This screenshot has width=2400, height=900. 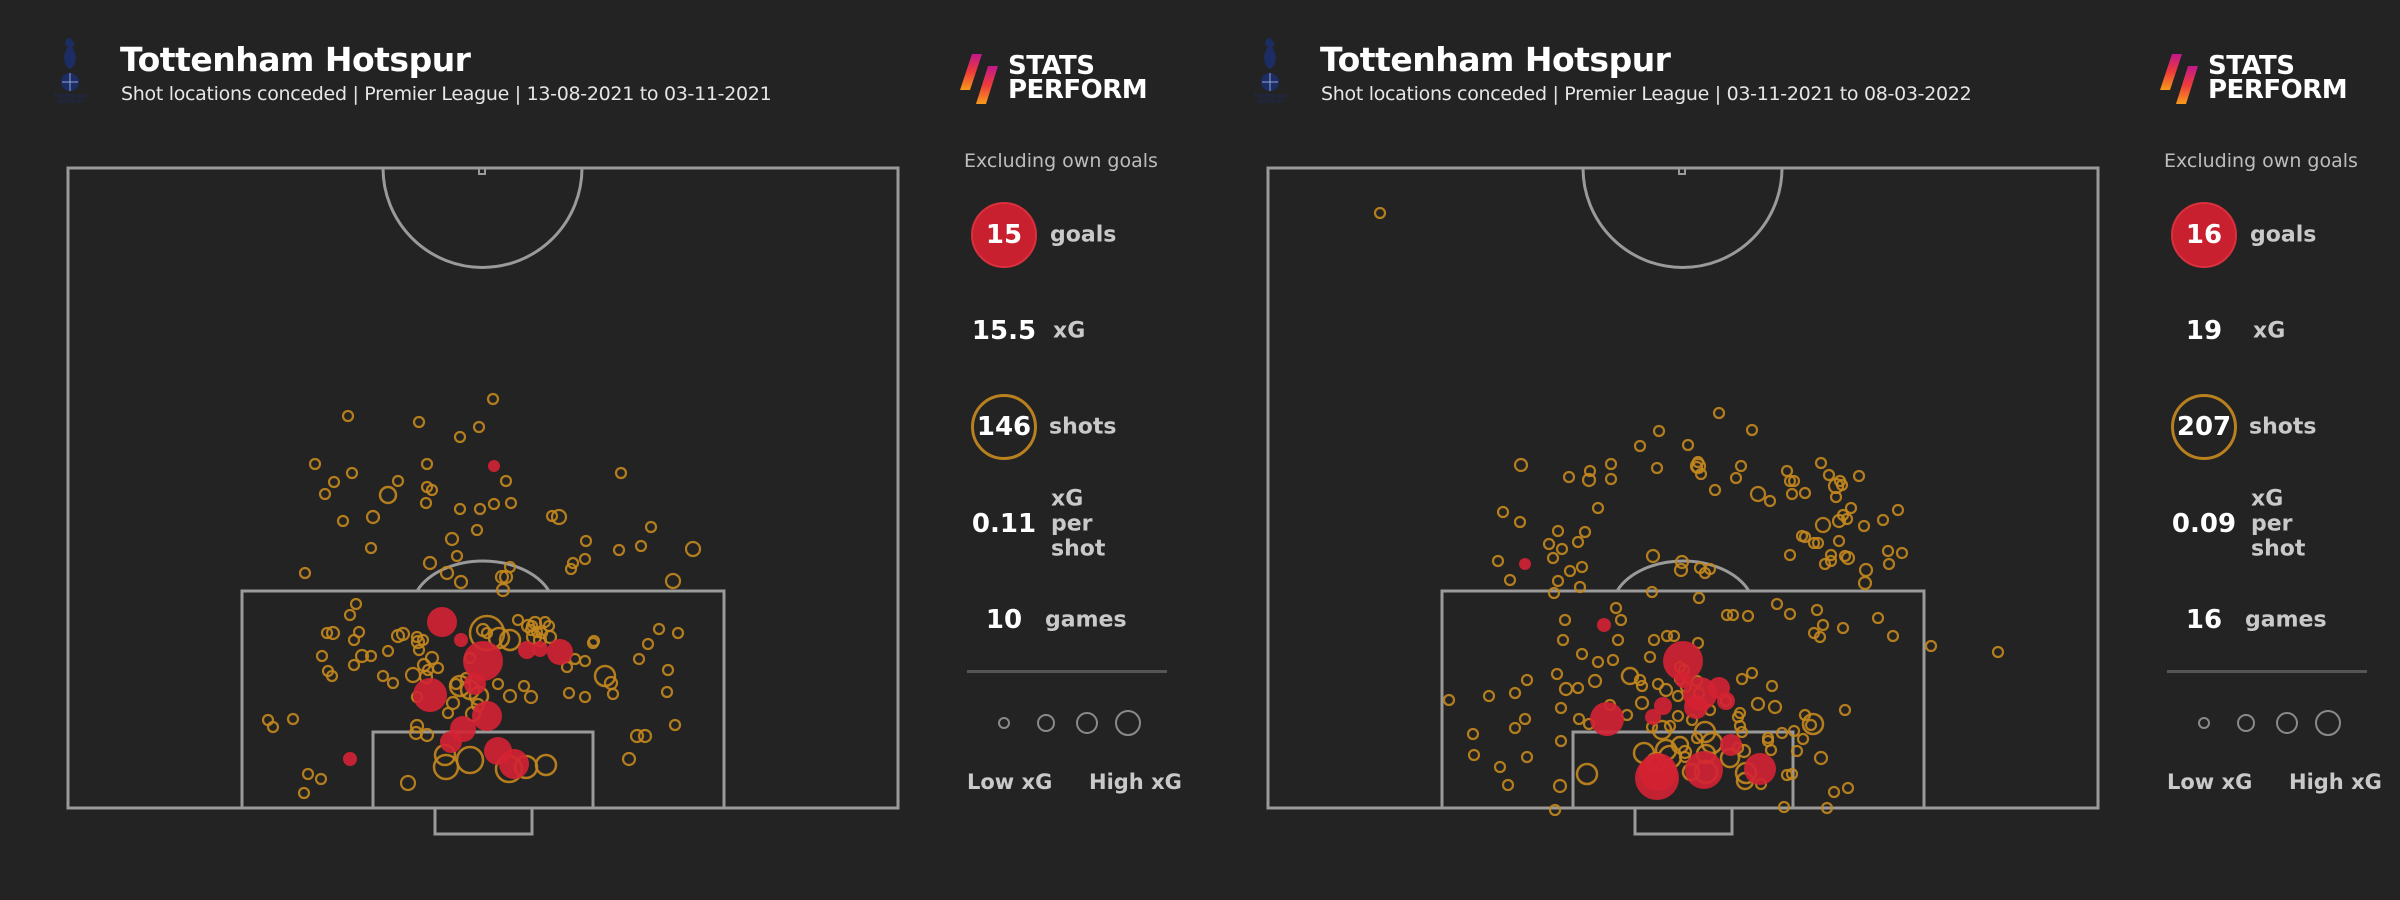 What do you see at coordinates (2286, 620) in the screenshot?
I see `games-label: games` at bounding box center [2286, 620].